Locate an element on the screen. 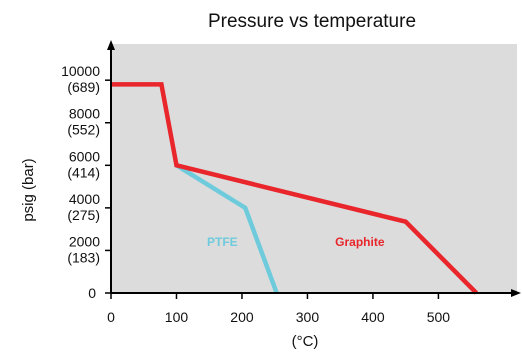 The height and width of the screenshot is (352, 522). x-tick-label: 500 is located at coordinates (439, 317).